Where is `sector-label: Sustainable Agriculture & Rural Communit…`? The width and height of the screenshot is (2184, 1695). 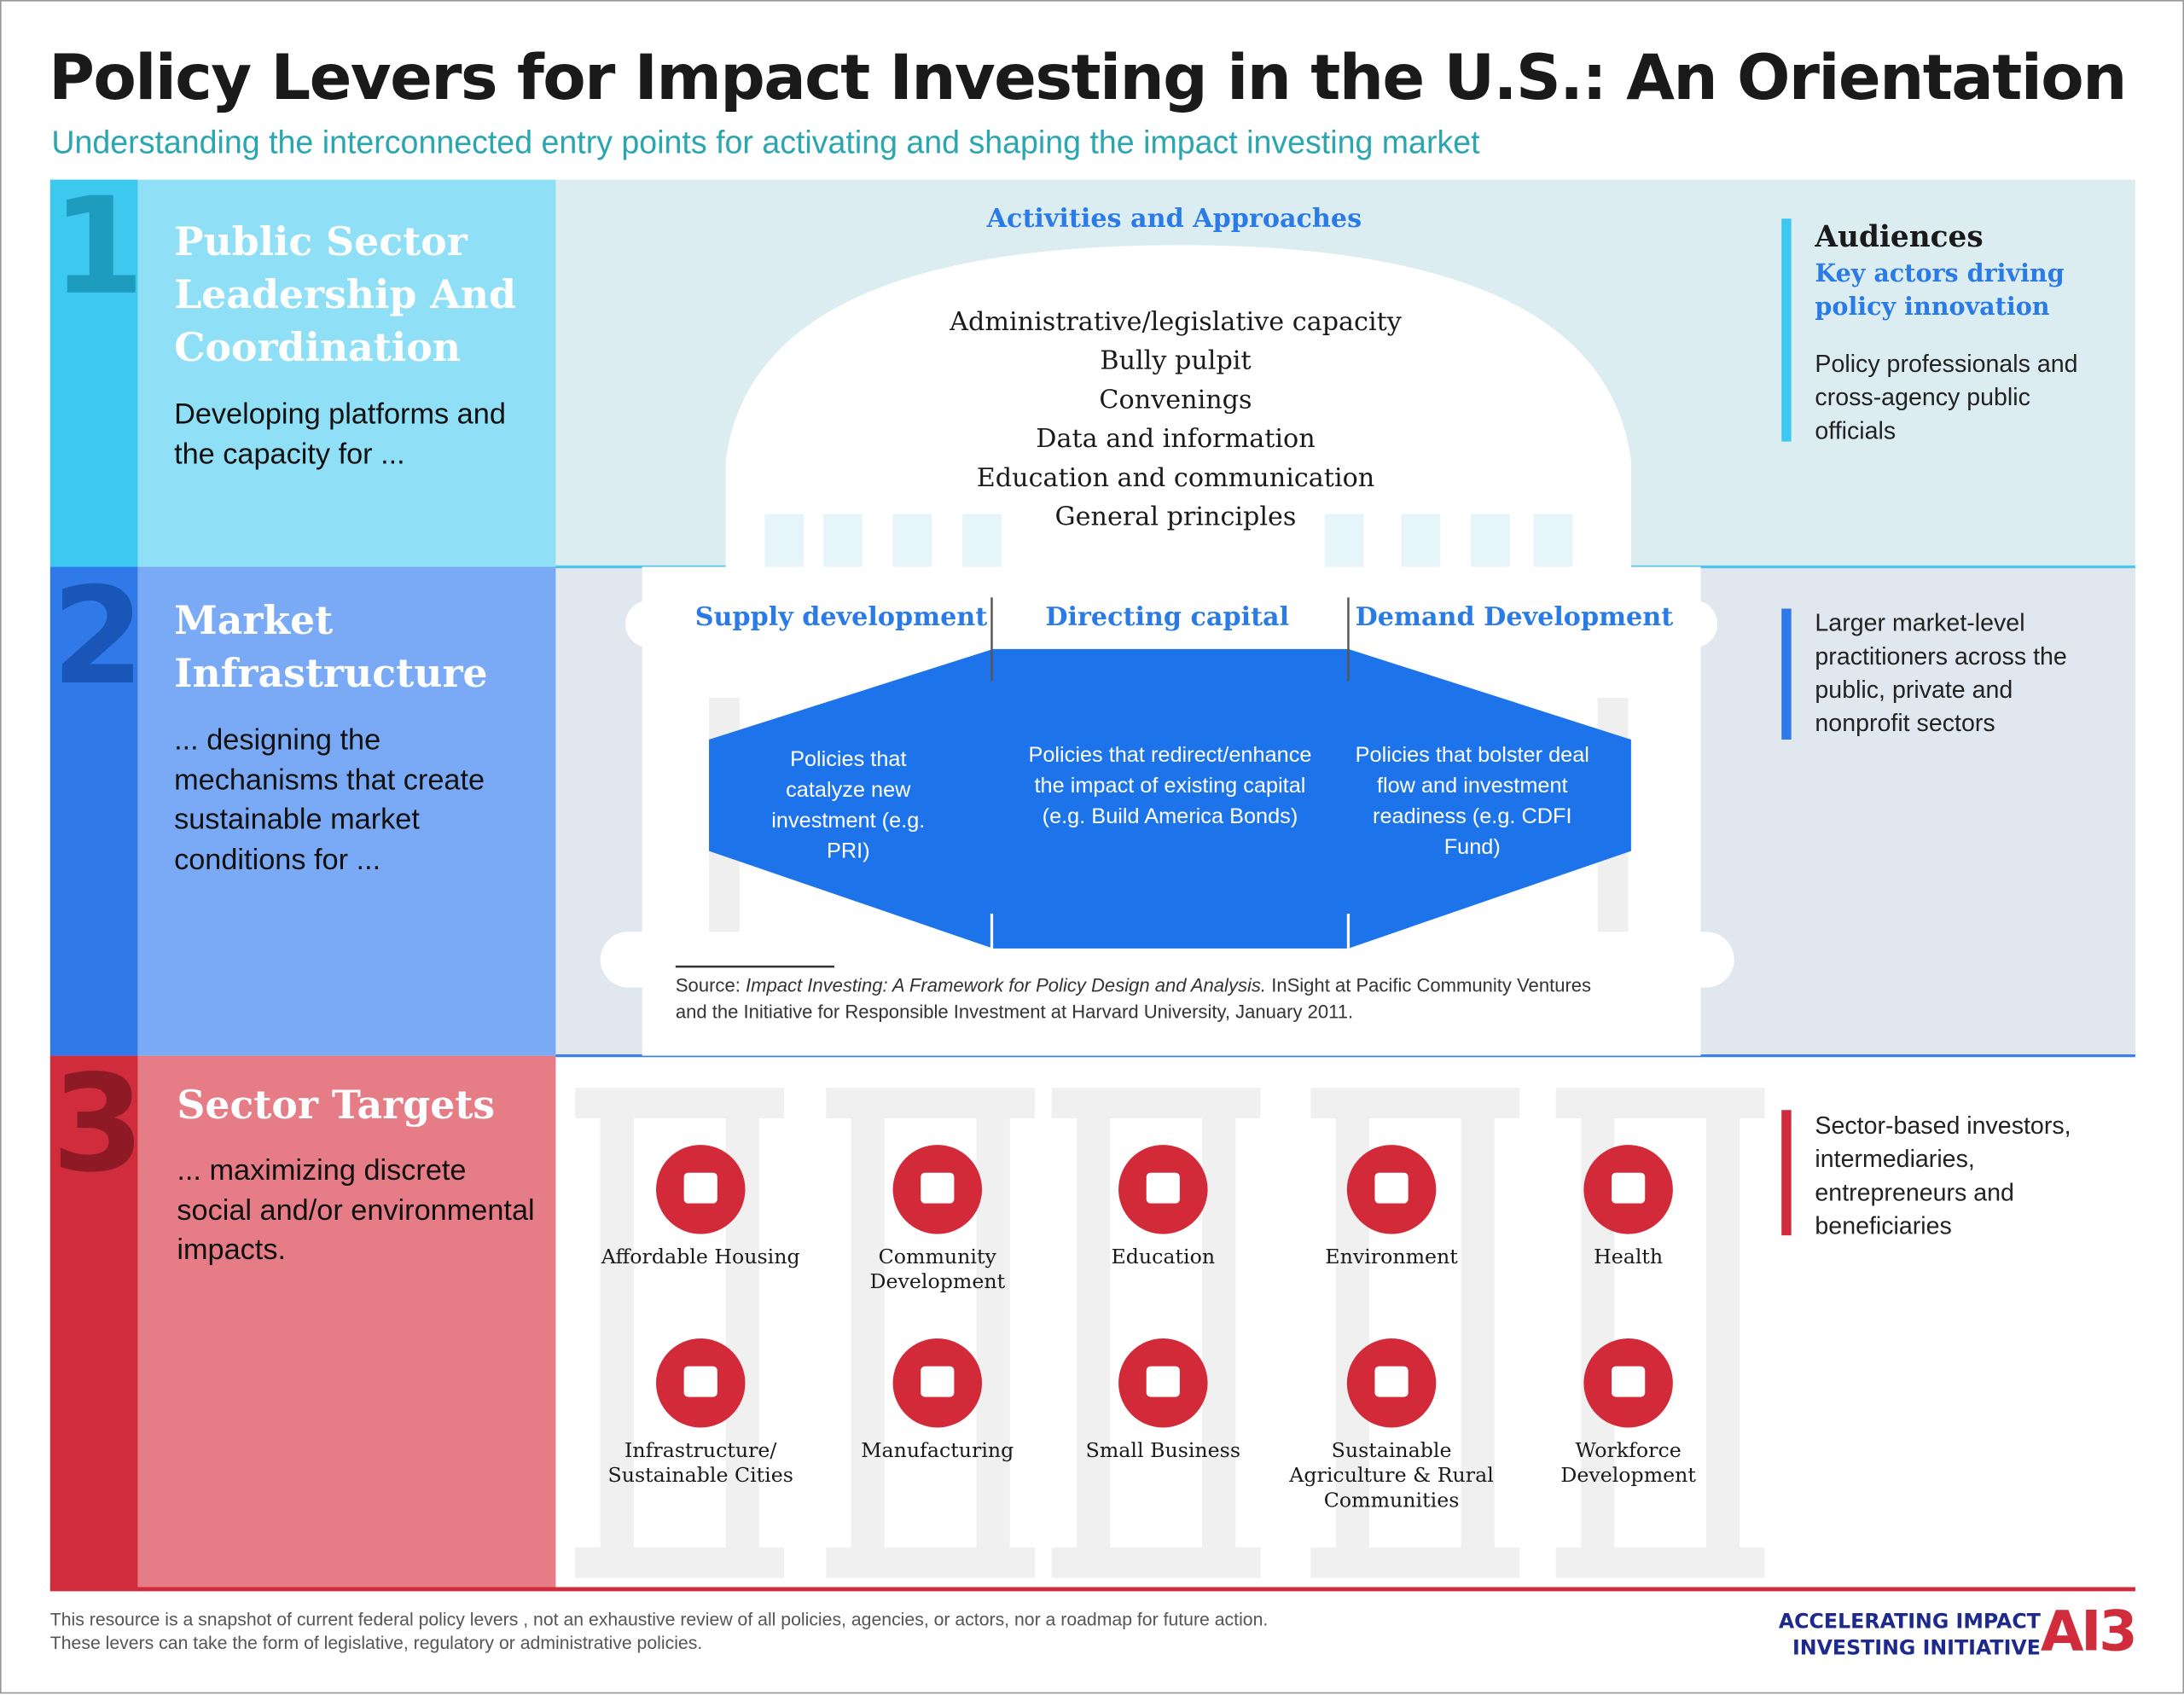
sector-label: Sustainable Agriculture & Rural Communit… is located at coordinates (1391, 1476).